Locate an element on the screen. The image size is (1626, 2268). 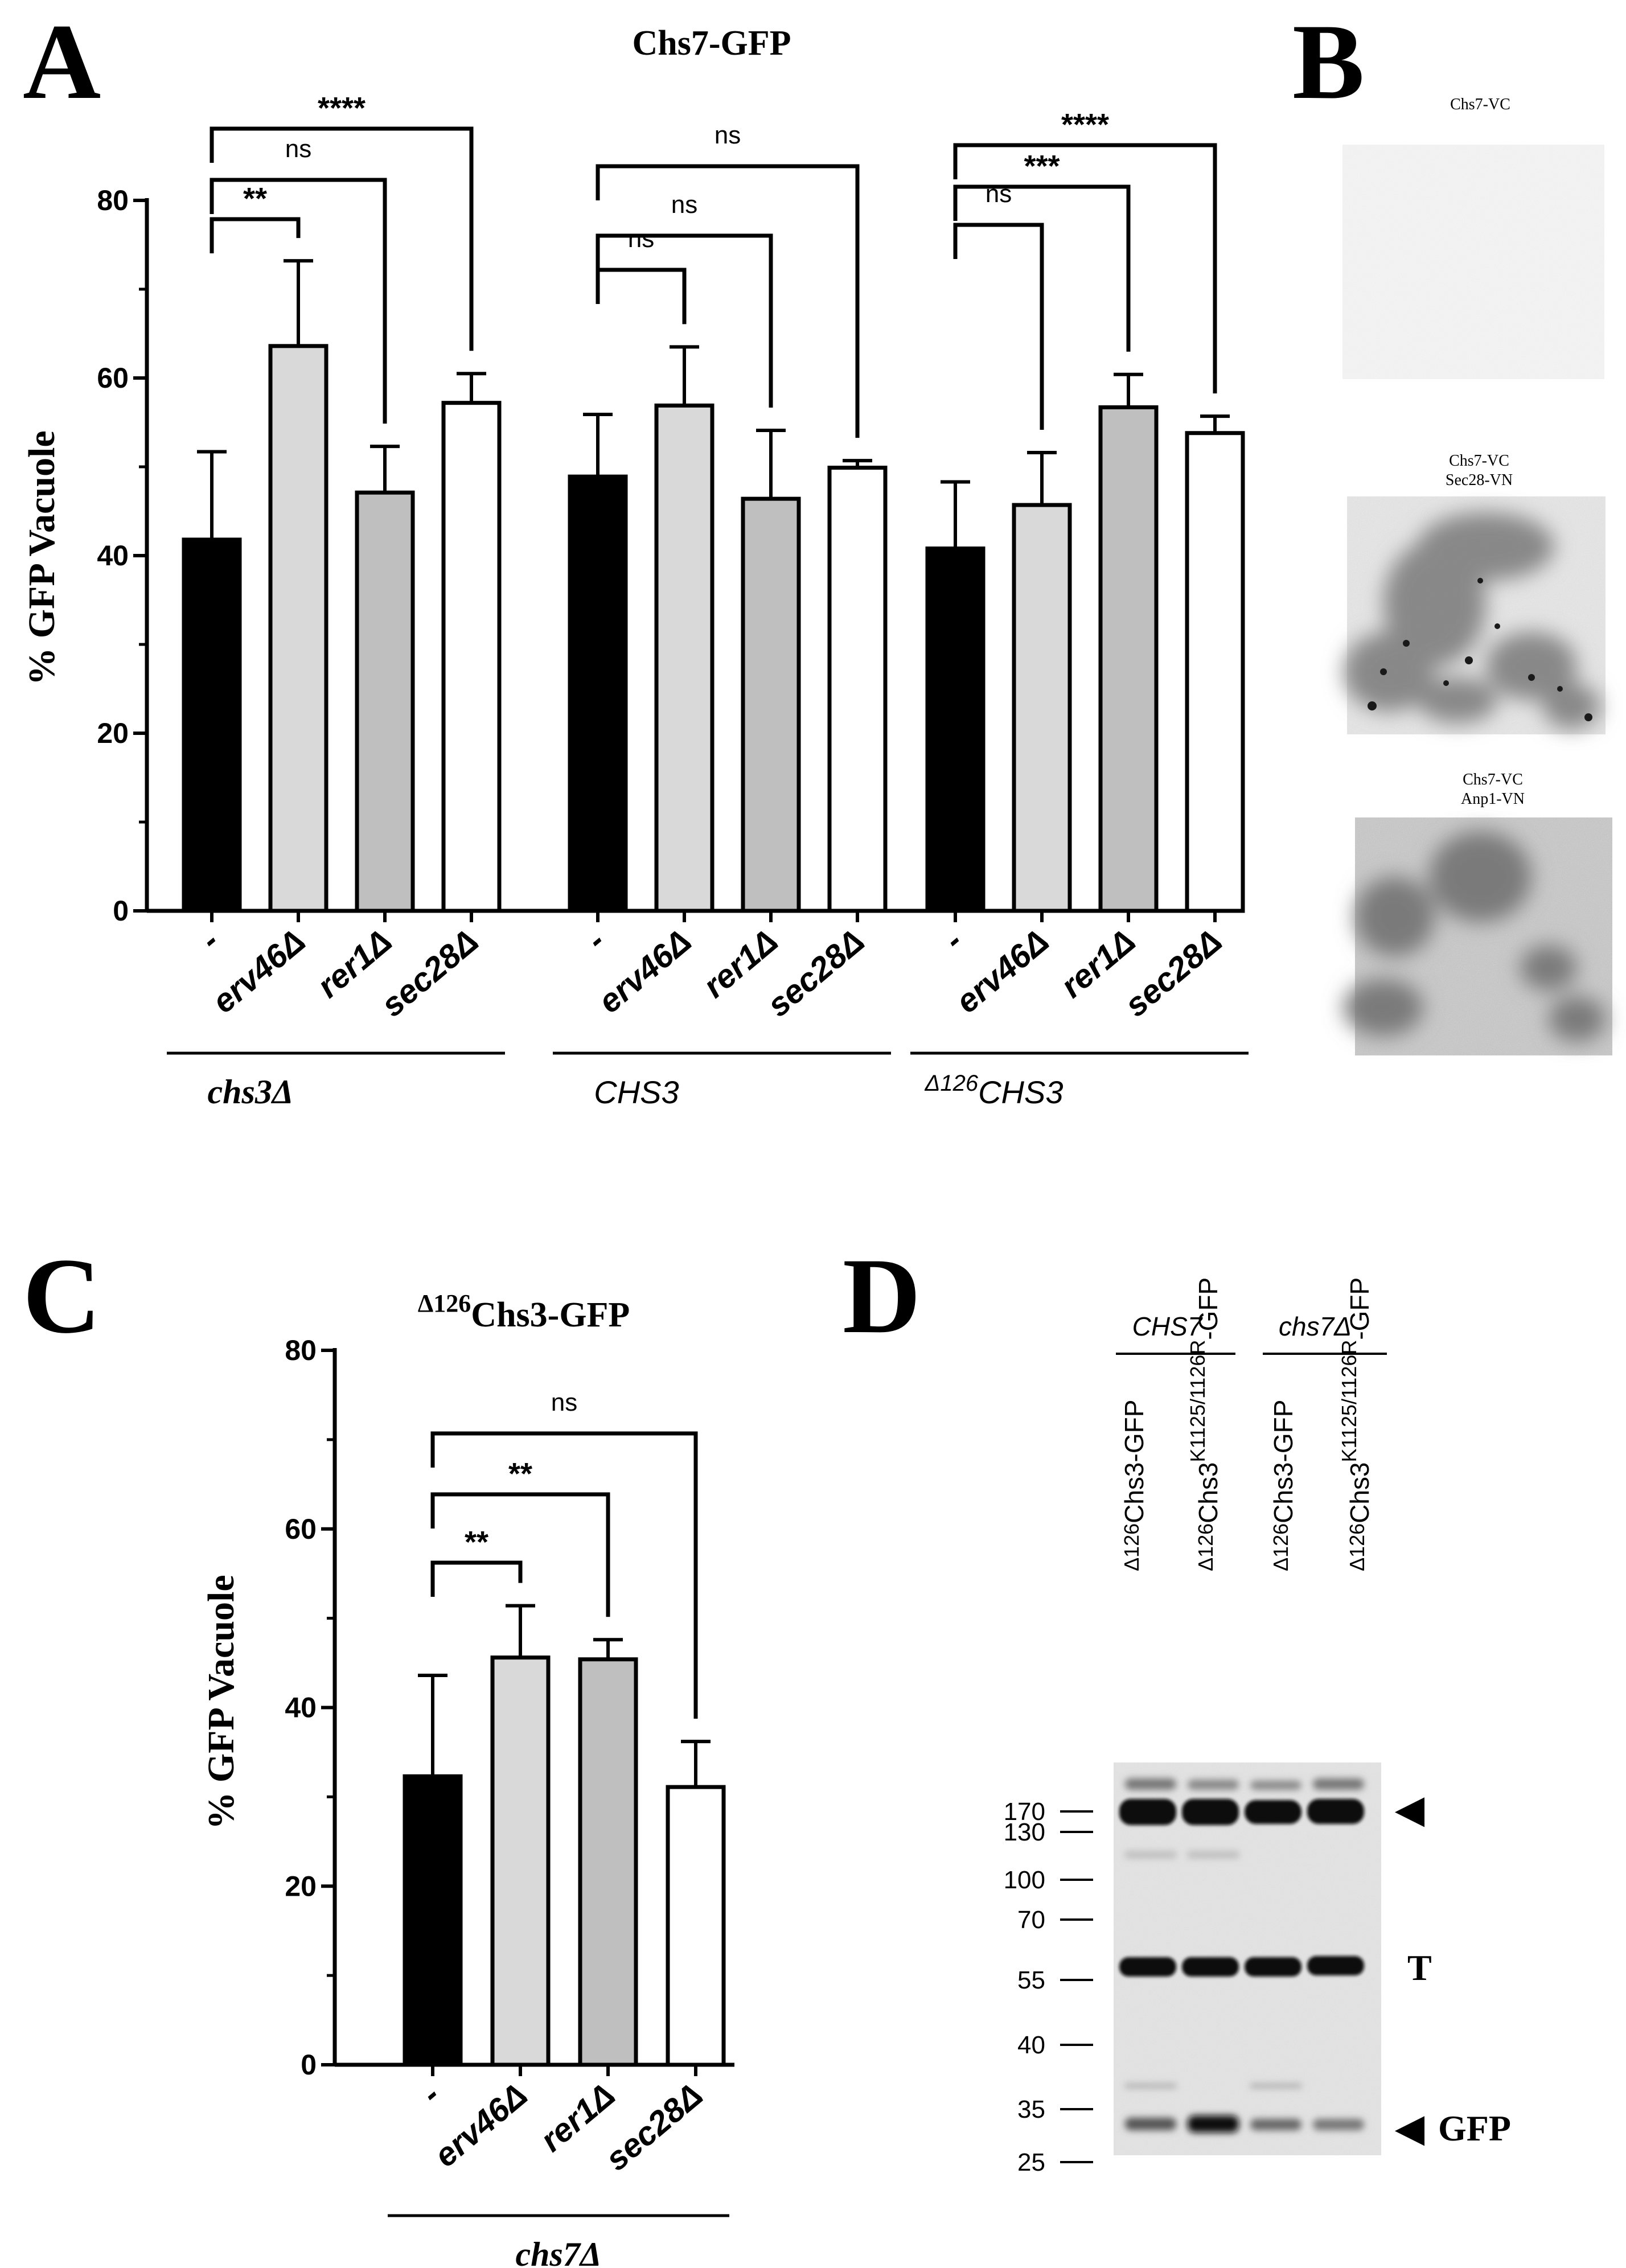
chart-a-title: Chs7-GFP is located at coordinates (712, 43).